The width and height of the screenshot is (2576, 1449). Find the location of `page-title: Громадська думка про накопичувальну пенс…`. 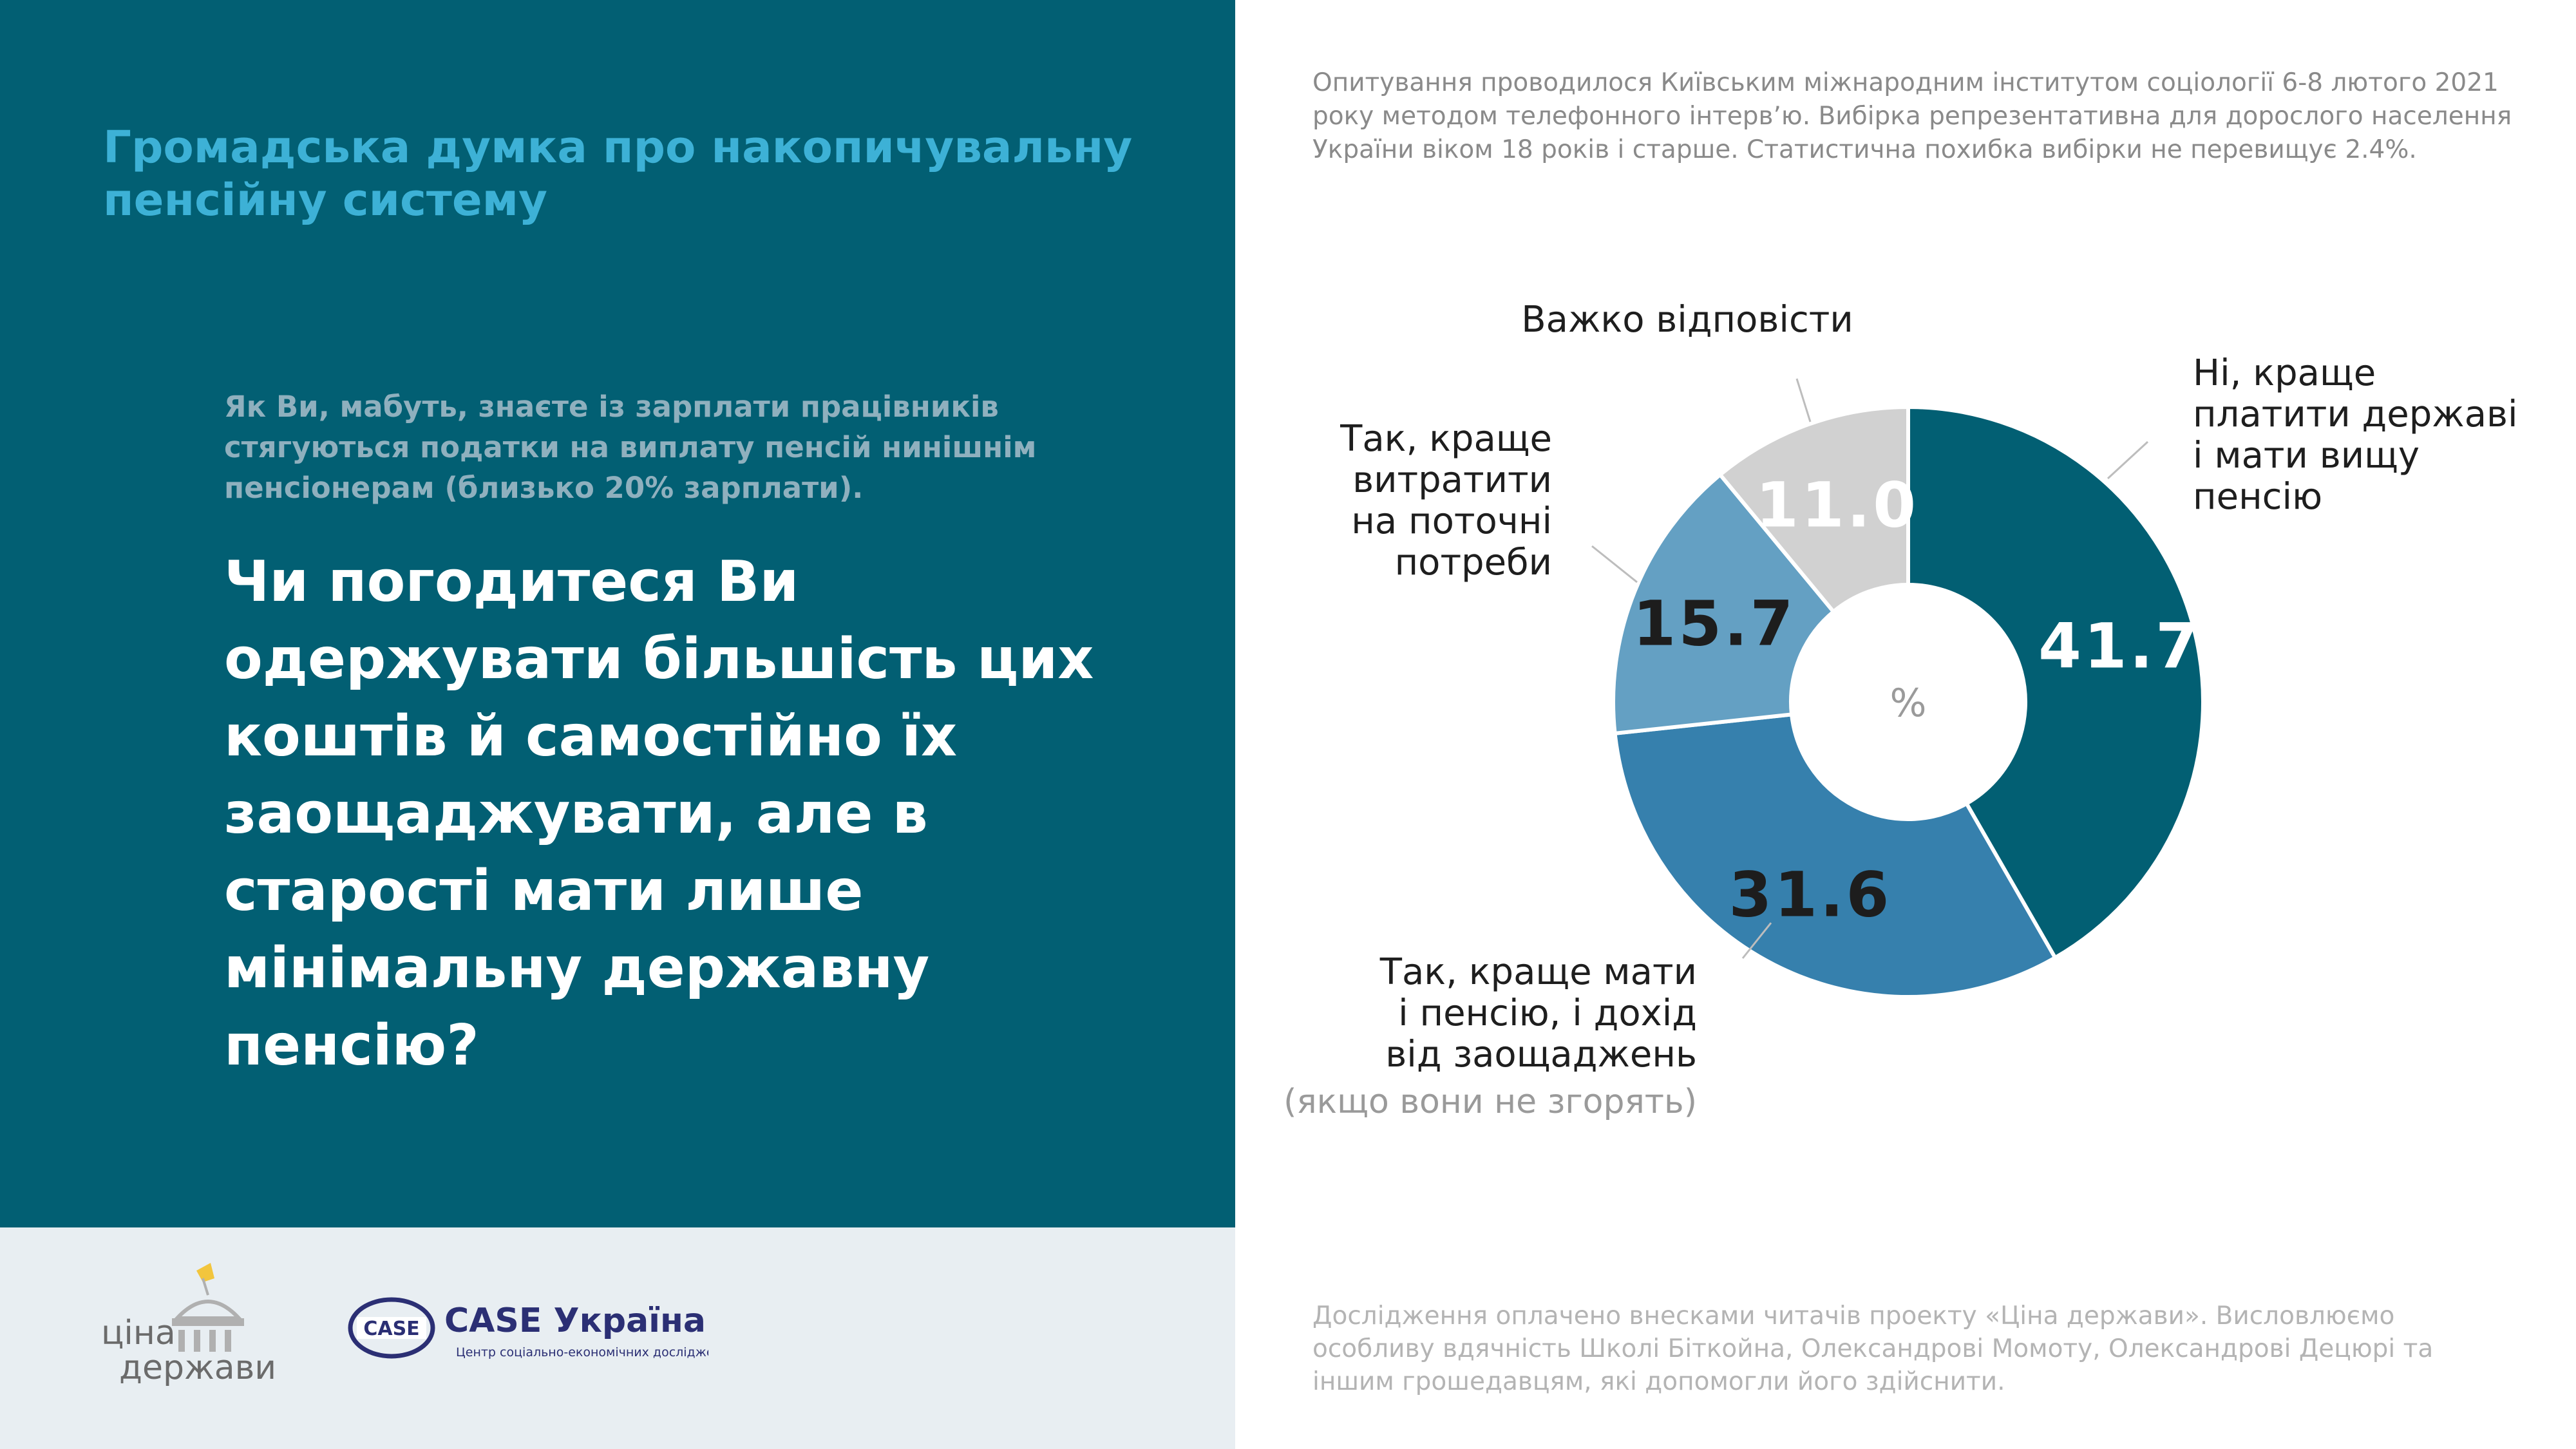

page-title: Громадська думка про накопичувальну пенс… is located at coordinates (618, 174).